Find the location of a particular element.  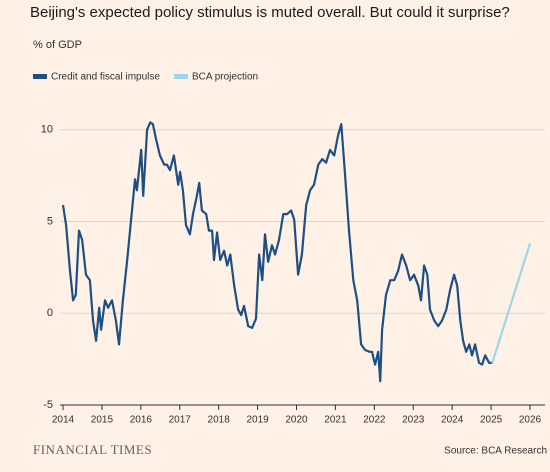

source: Source: BCA Research is located at coordinates (495, 451).